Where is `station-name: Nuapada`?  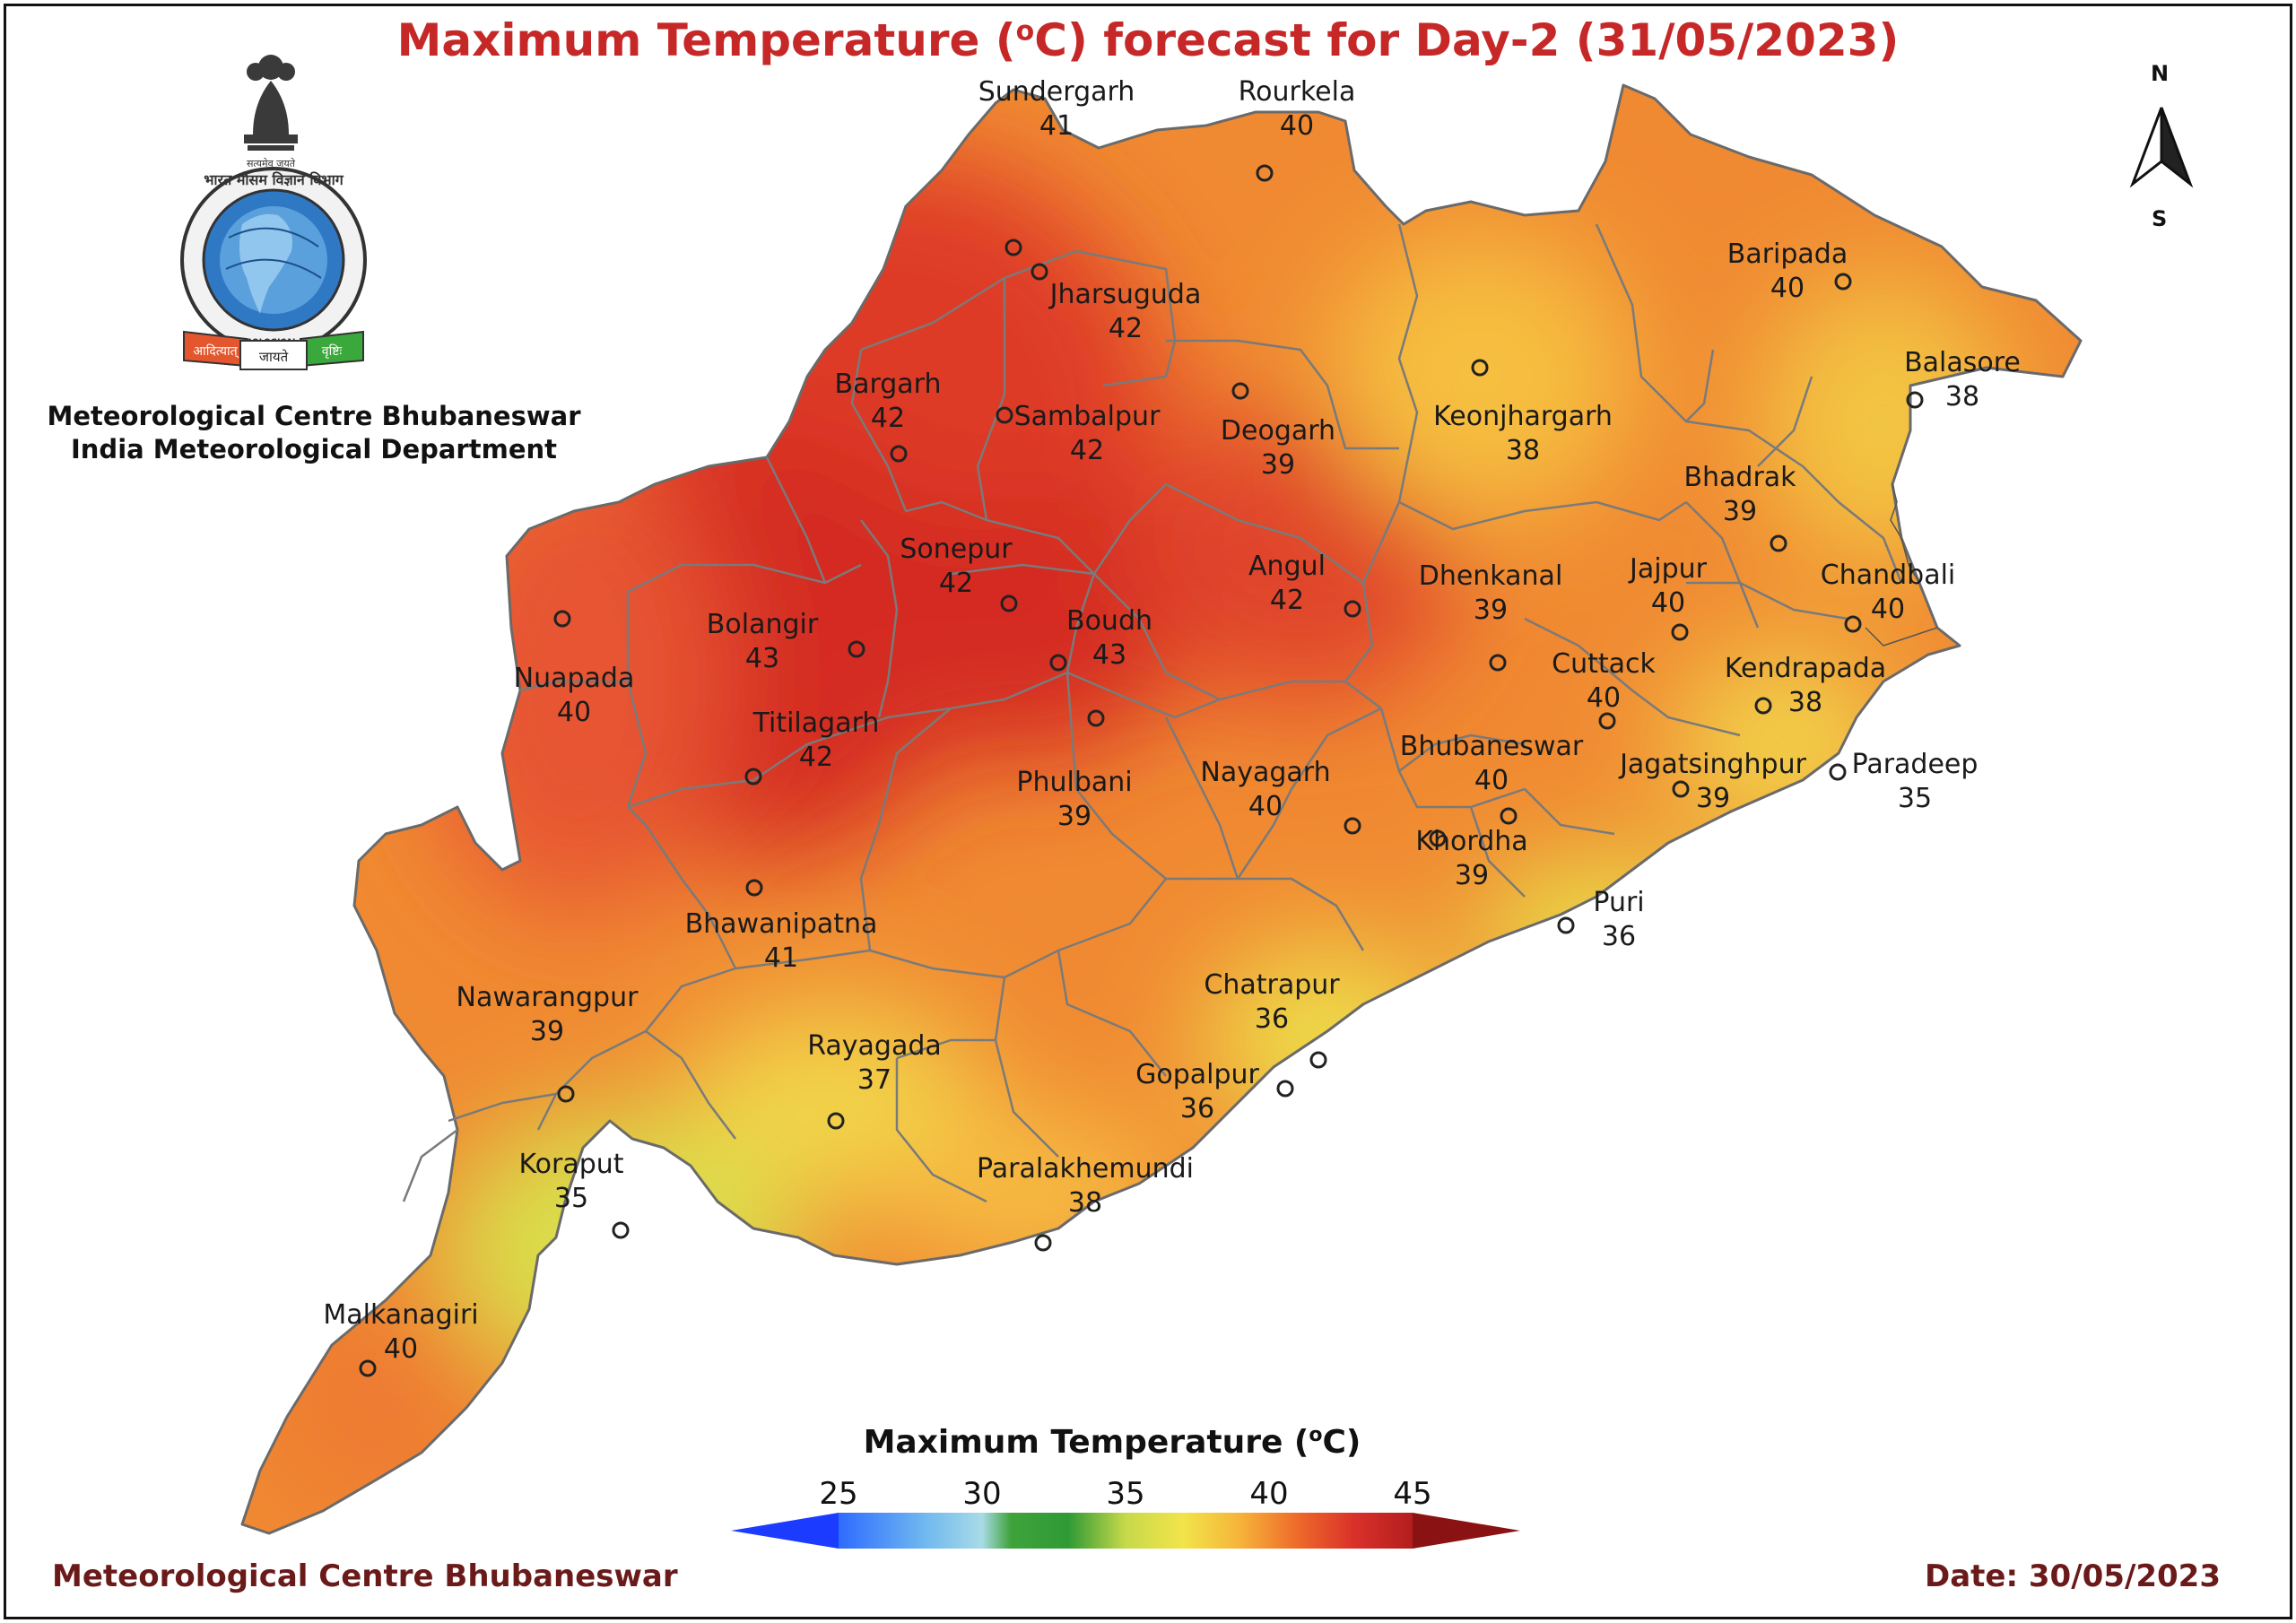
station-name: Nuapada is located at coordinates (574, 678).